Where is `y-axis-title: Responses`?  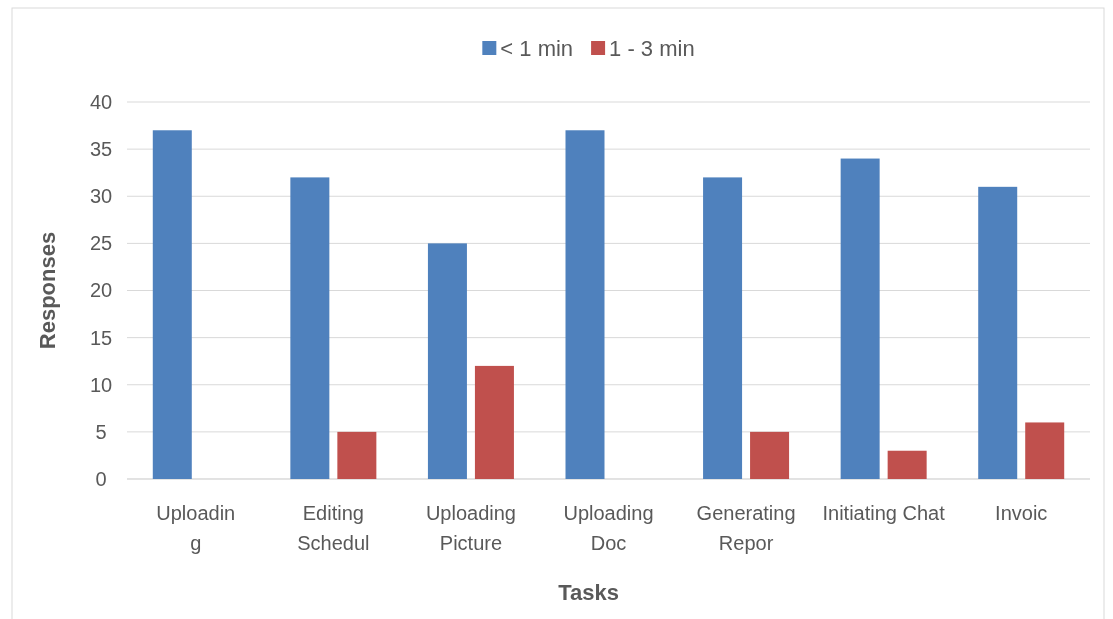 y-axis-title: Responses is located at coordinates (47, 290).